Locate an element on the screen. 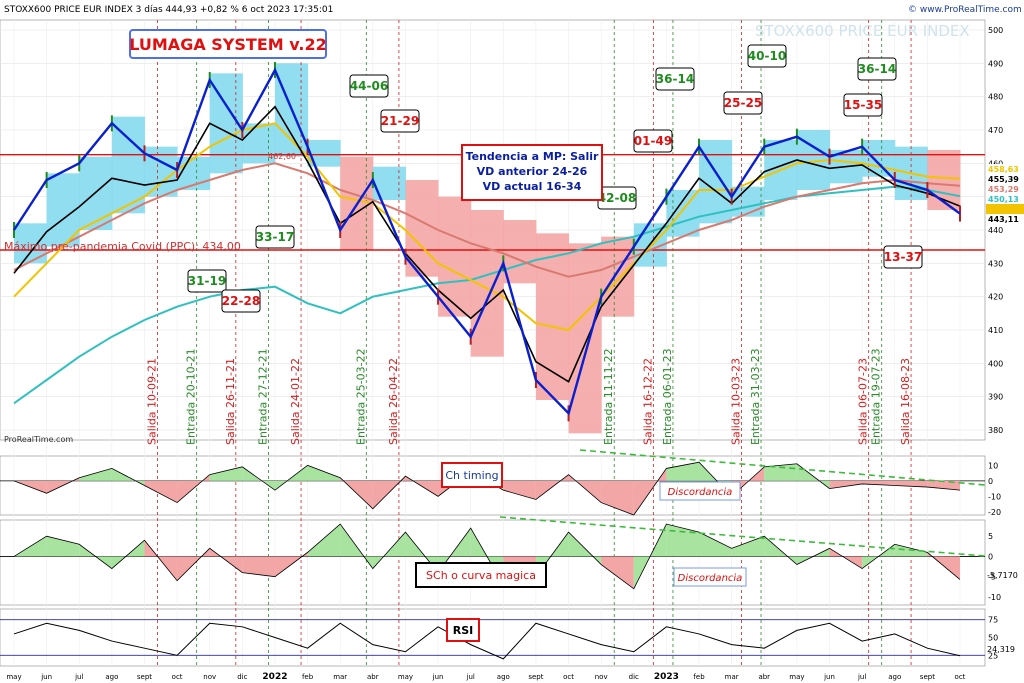 This screenshot has width=1024, height=683. panel-frame-ch is located at coordinates (493, 485).